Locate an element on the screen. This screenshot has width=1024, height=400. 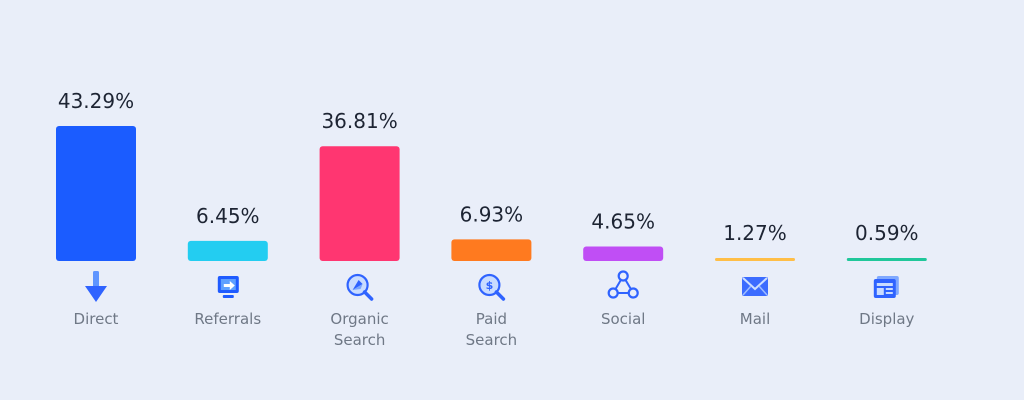
category-label: Paid Search is located at coordinates (492, 329).